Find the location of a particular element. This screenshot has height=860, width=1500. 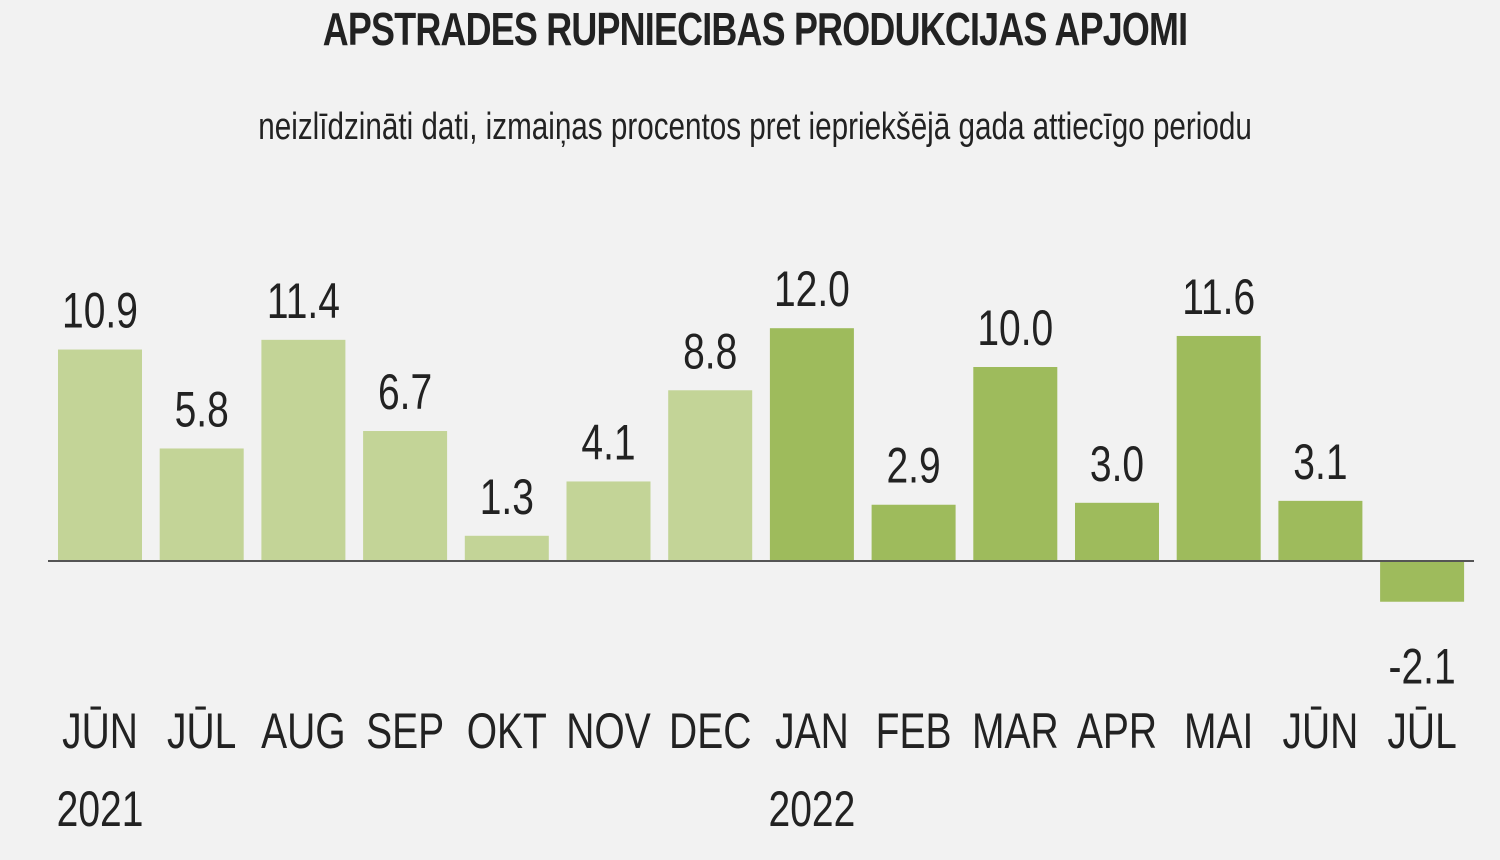

value-label-9: 10.0 is located at coordinates (1015, 327).